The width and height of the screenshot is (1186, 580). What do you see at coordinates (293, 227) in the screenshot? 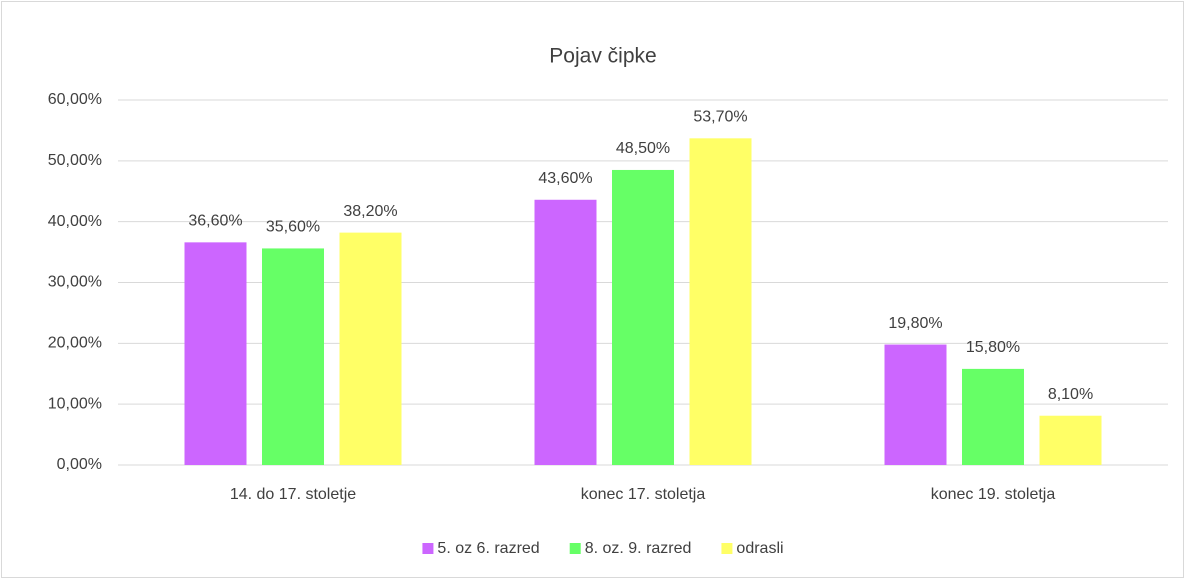
I see `data-label: 35,60%` at bounding box center [293, 227].